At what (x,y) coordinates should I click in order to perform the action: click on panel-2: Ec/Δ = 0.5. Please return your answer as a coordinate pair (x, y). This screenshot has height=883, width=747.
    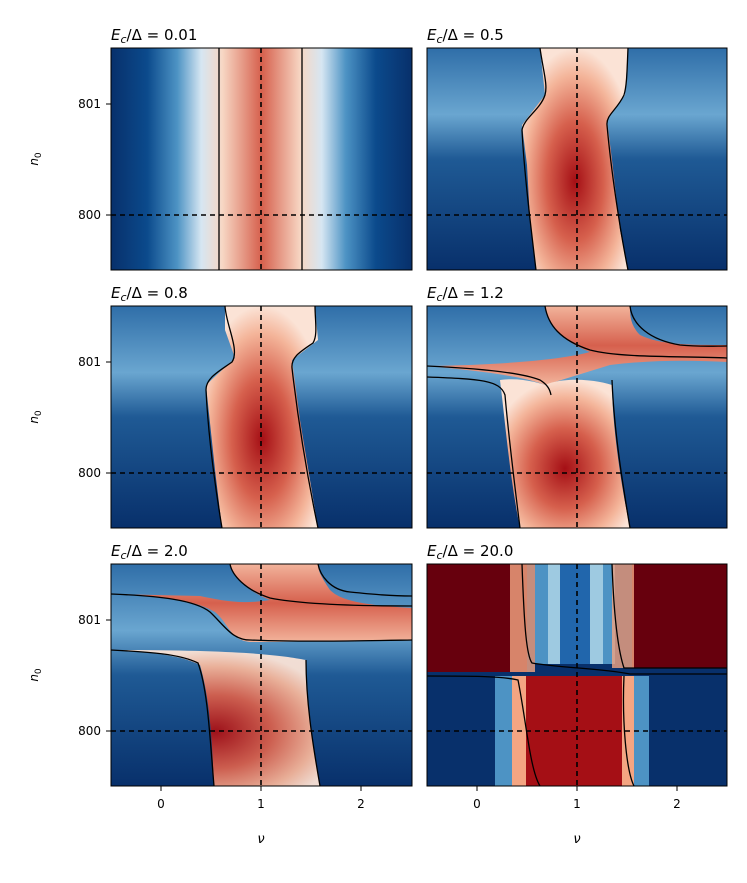
    Looking at the image, I should click on (577, 148).